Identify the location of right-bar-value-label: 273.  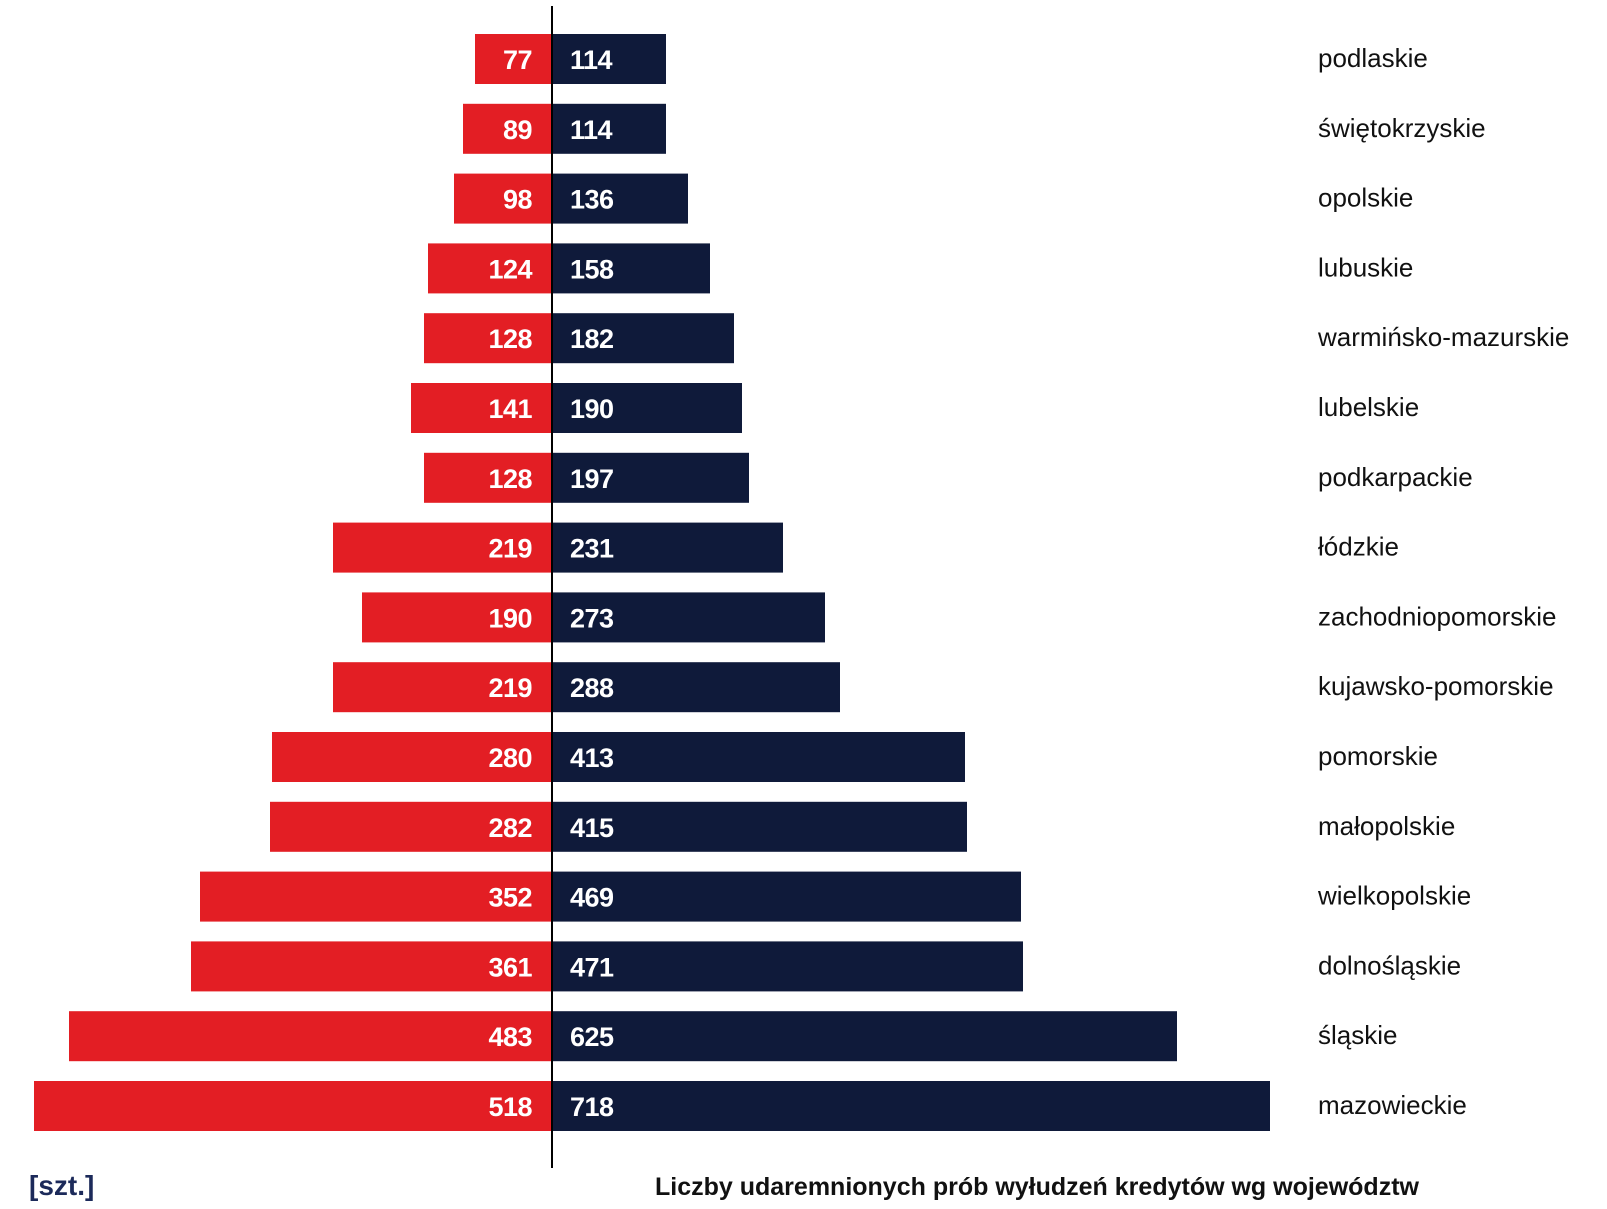
(592, 618).